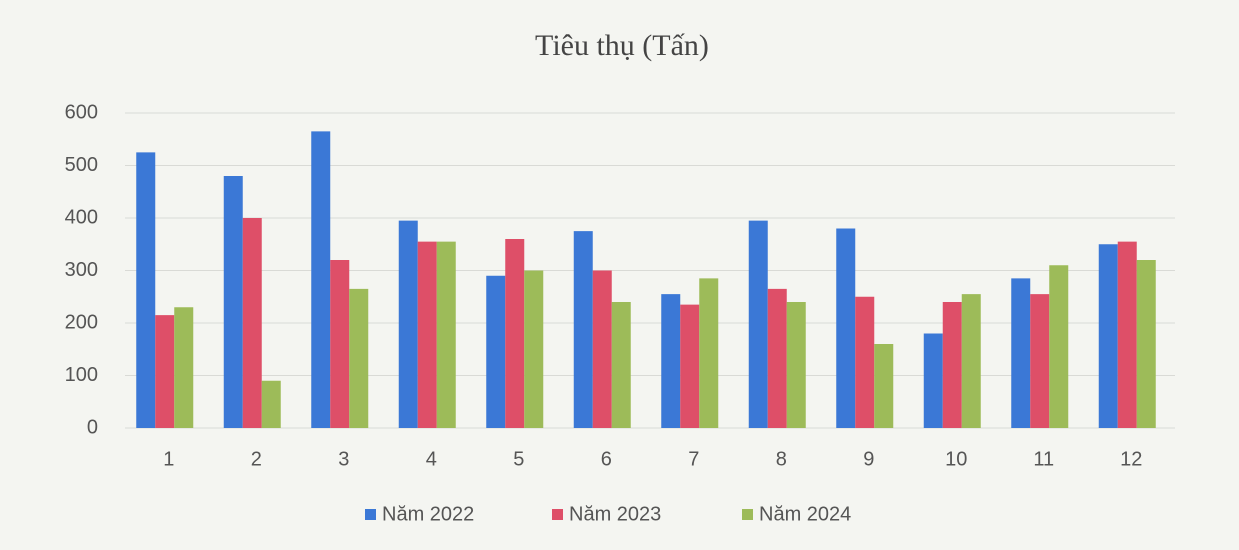 Image resolution: width=1239 pixels, height=550 pixels. What do you see at coordinates (805, 514) in the screenshot?
I see `legend-label: Năm 2024` at bounding box center [805, 514].